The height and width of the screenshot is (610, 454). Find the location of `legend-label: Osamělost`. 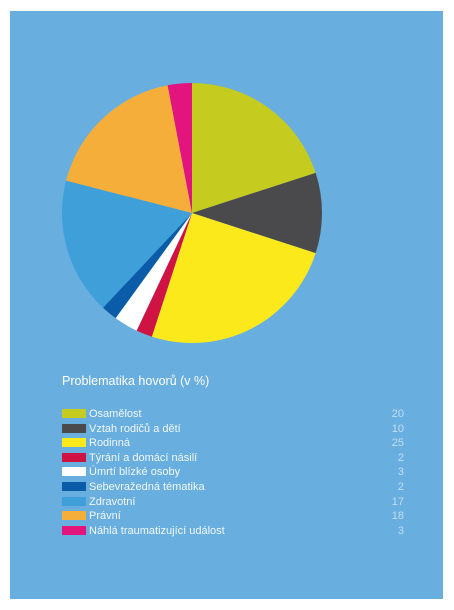

legend-label: Osamělost is located at coordinates (115, 414).